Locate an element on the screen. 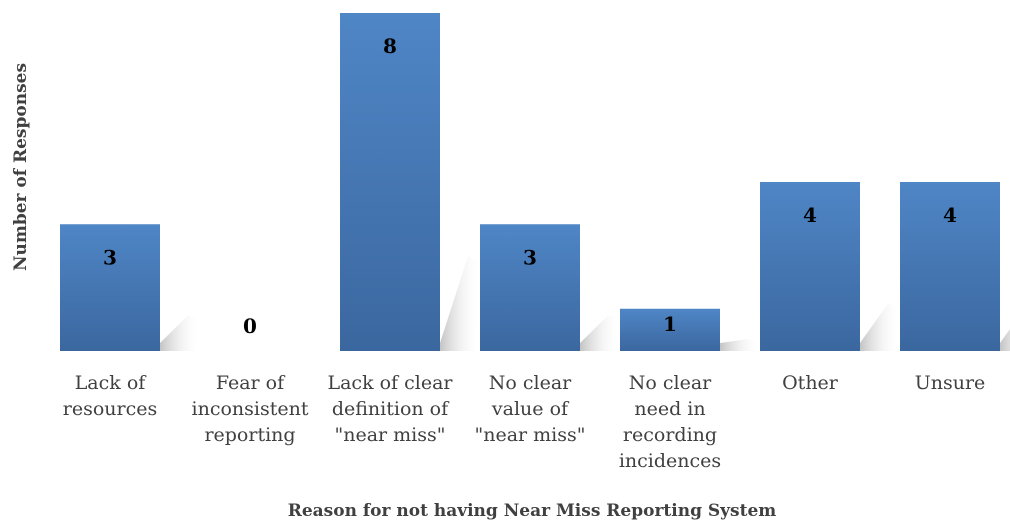 The image size is (1010, 521). data-label: 1 is located at coordinates (670, 324).